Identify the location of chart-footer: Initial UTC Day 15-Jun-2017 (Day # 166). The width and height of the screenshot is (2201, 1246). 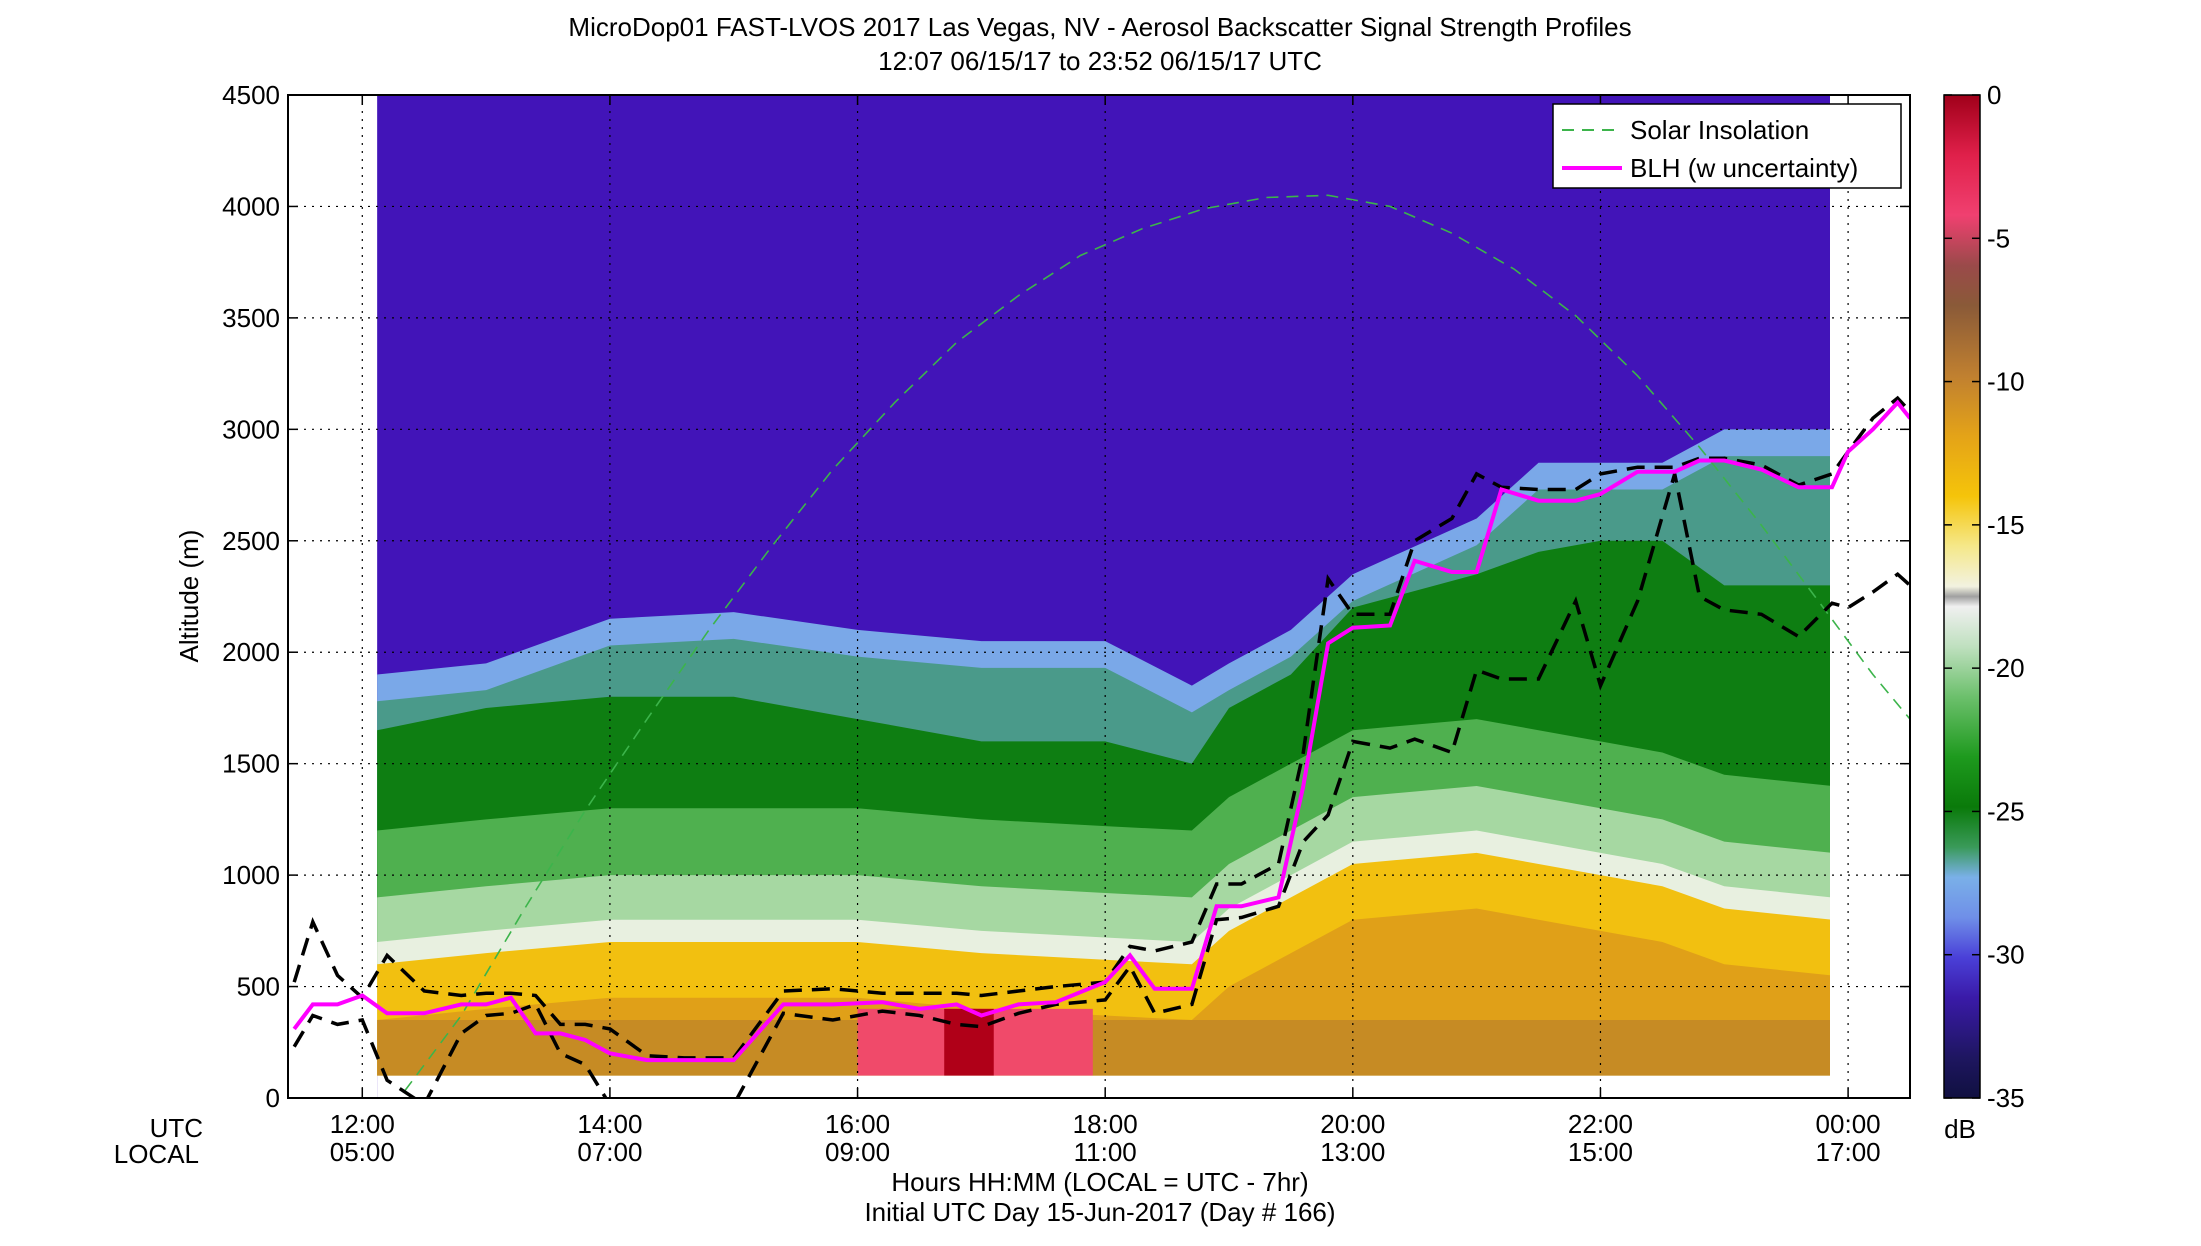
(1099, 1212).